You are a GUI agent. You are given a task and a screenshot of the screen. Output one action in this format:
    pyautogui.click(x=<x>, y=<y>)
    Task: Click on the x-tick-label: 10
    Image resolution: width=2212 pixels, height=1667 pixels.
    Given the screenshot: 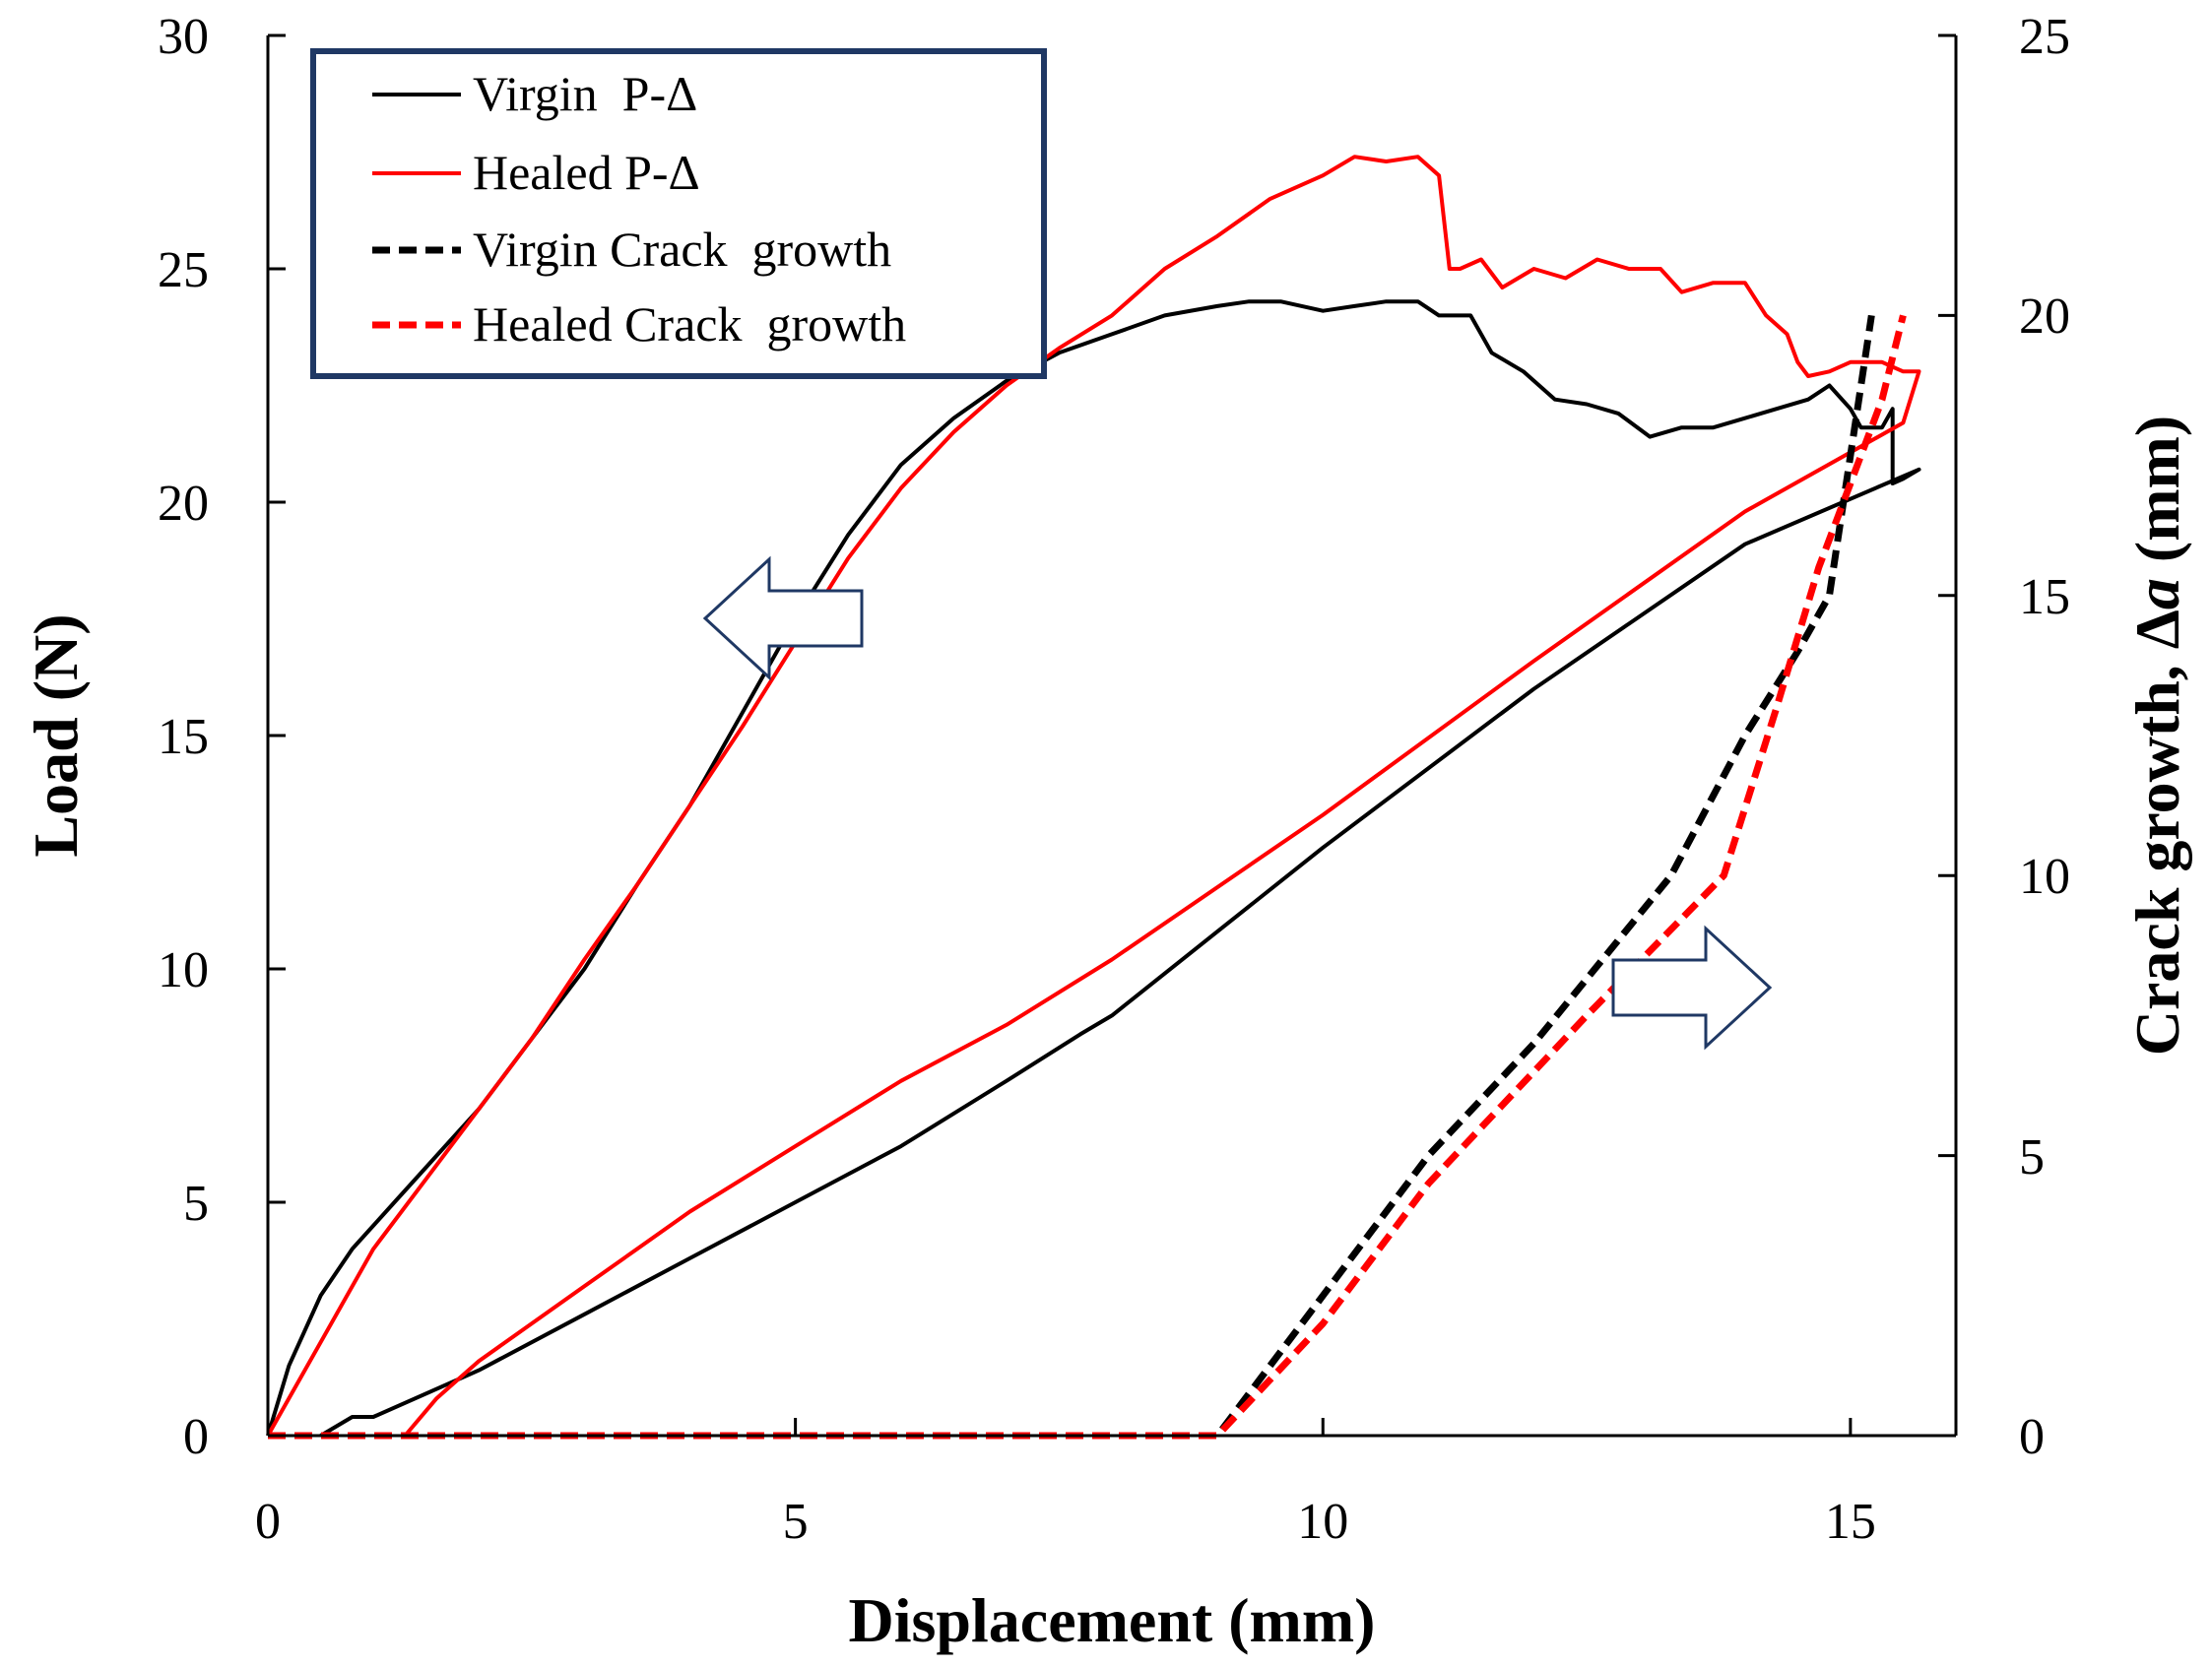 What is the action you would take?
    pyautogui.click(x=1322, y=1522)
    